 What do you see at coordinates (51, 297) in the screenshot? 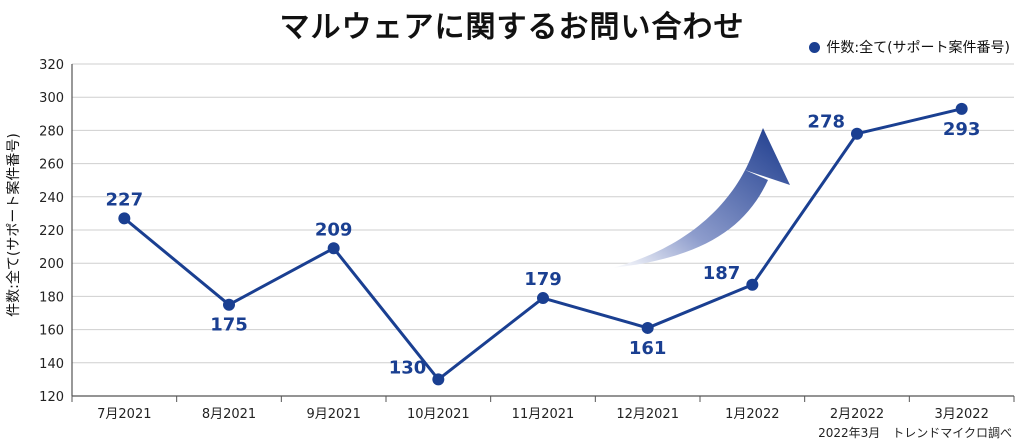
I see `y-tick-label: 180` at bounding box center [51, 297].